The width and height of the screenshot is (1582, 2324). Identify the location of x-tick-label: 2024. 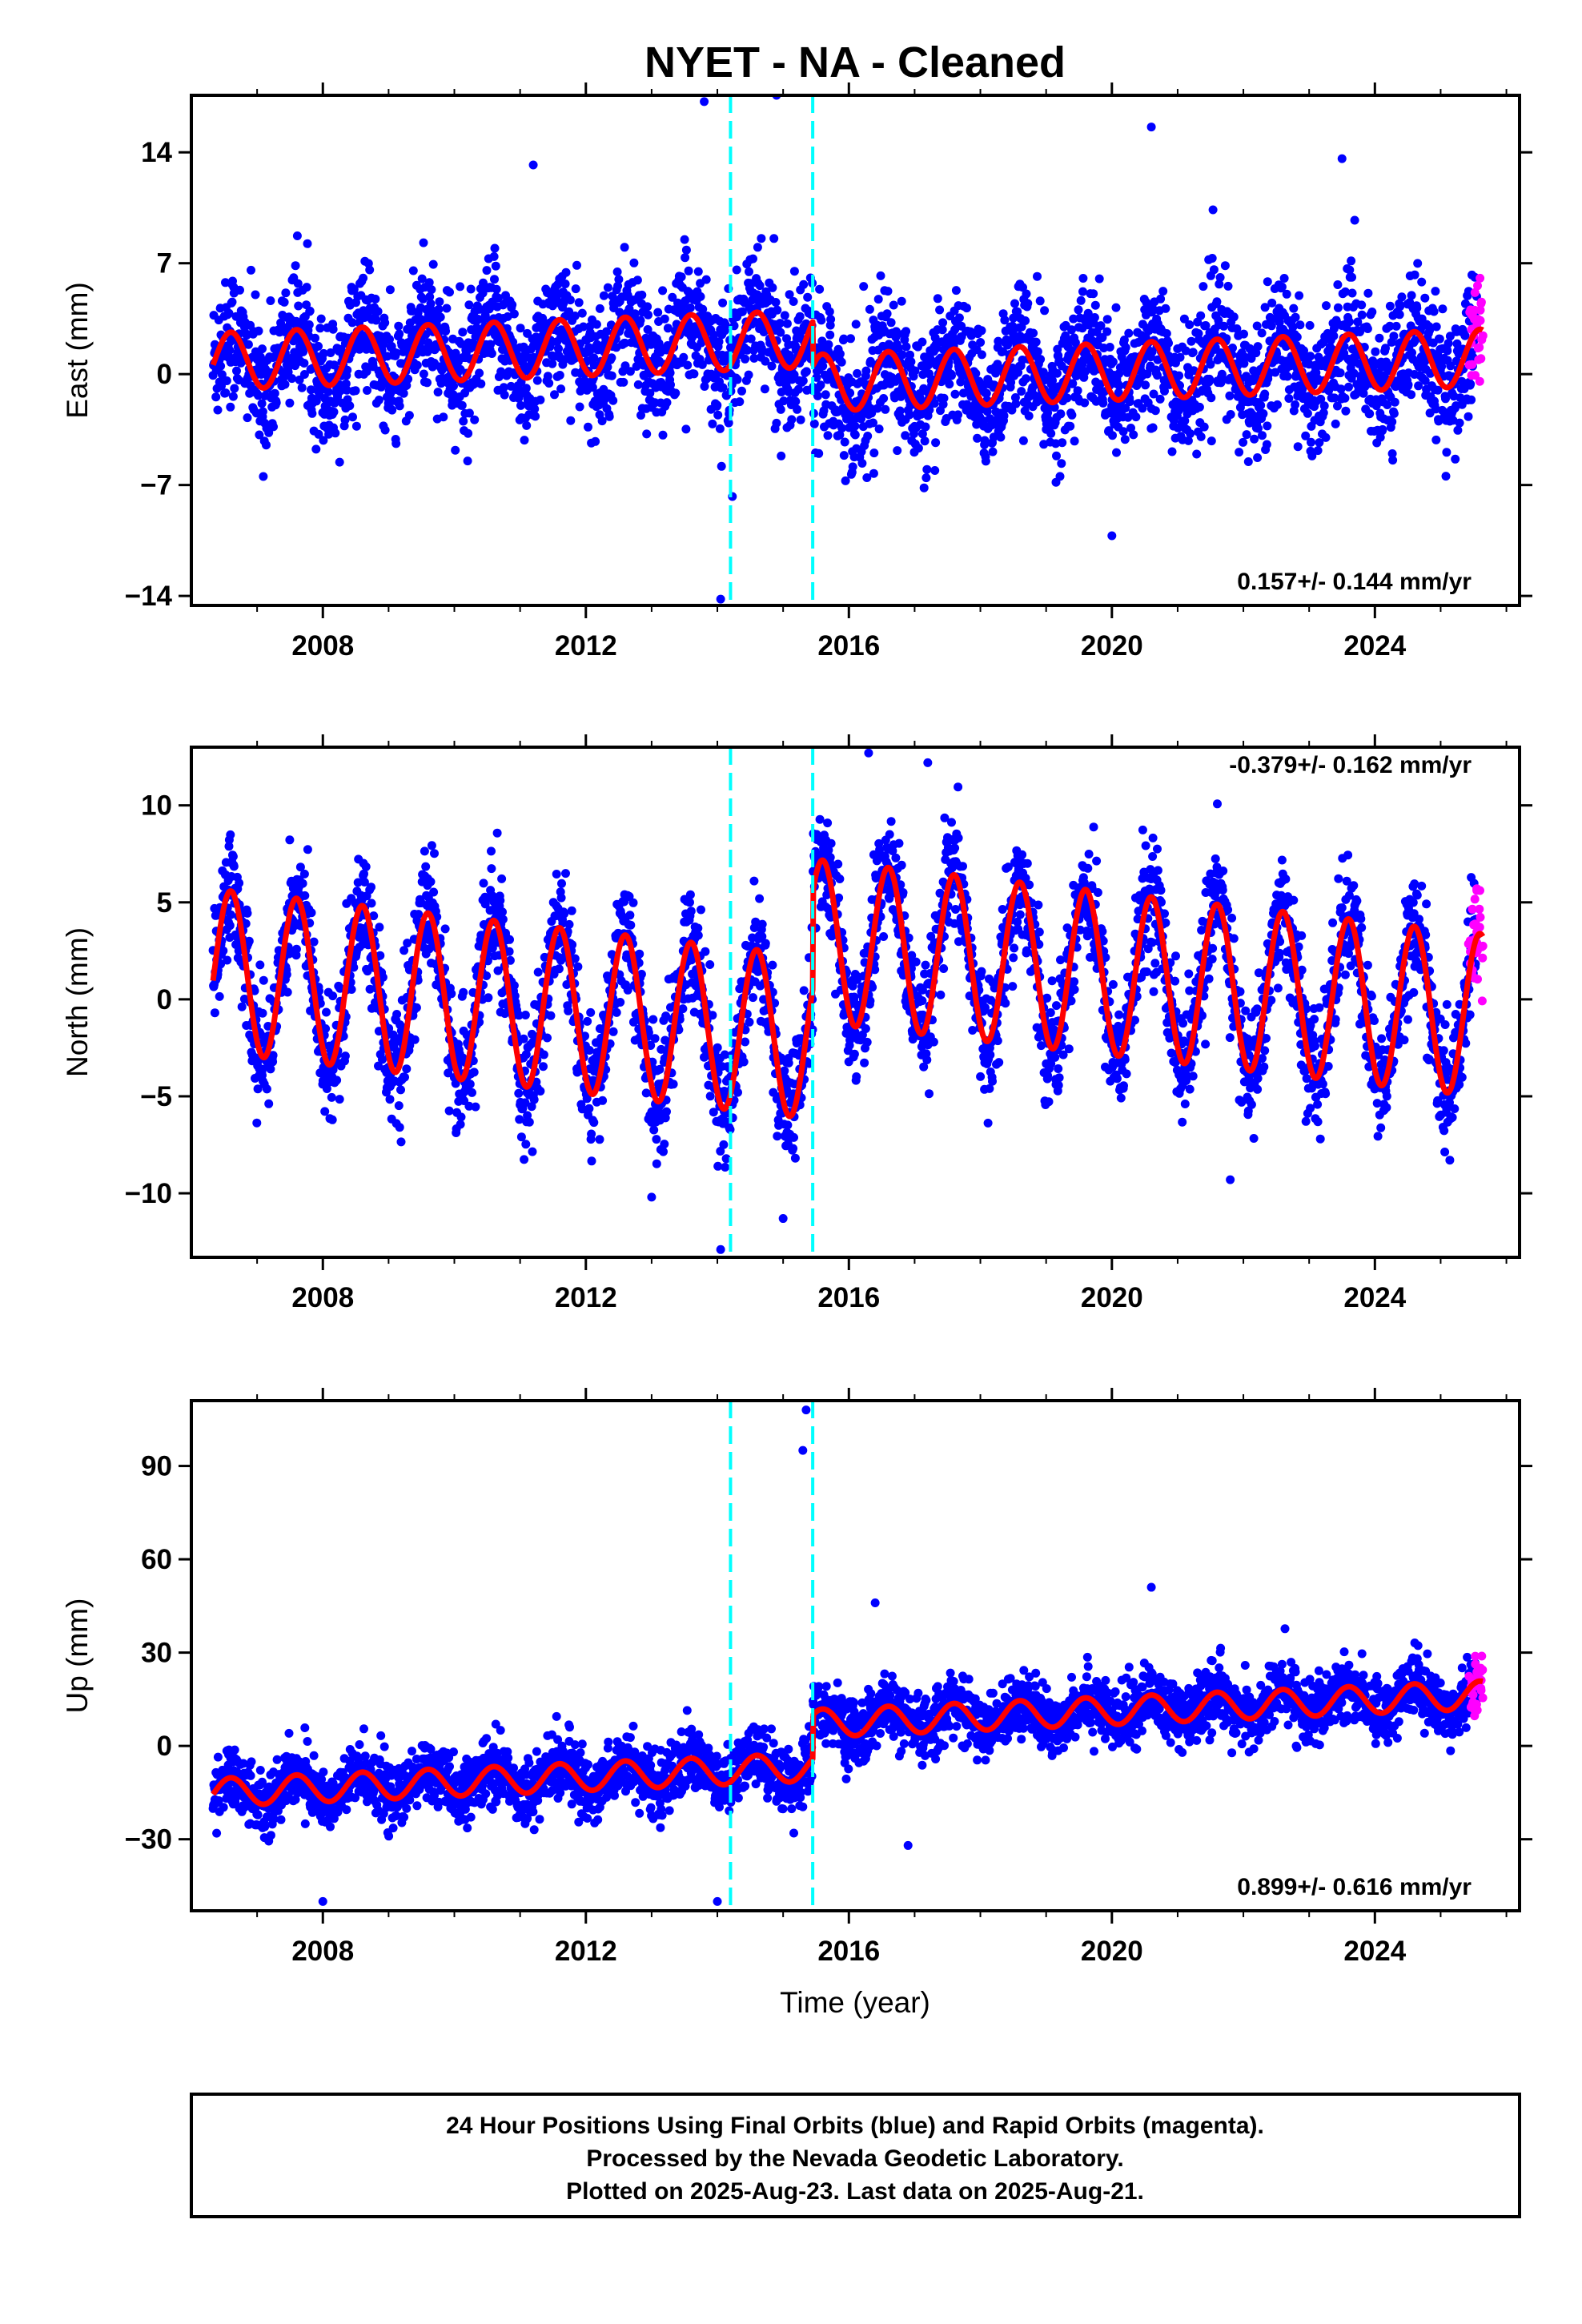
(1375, 645).